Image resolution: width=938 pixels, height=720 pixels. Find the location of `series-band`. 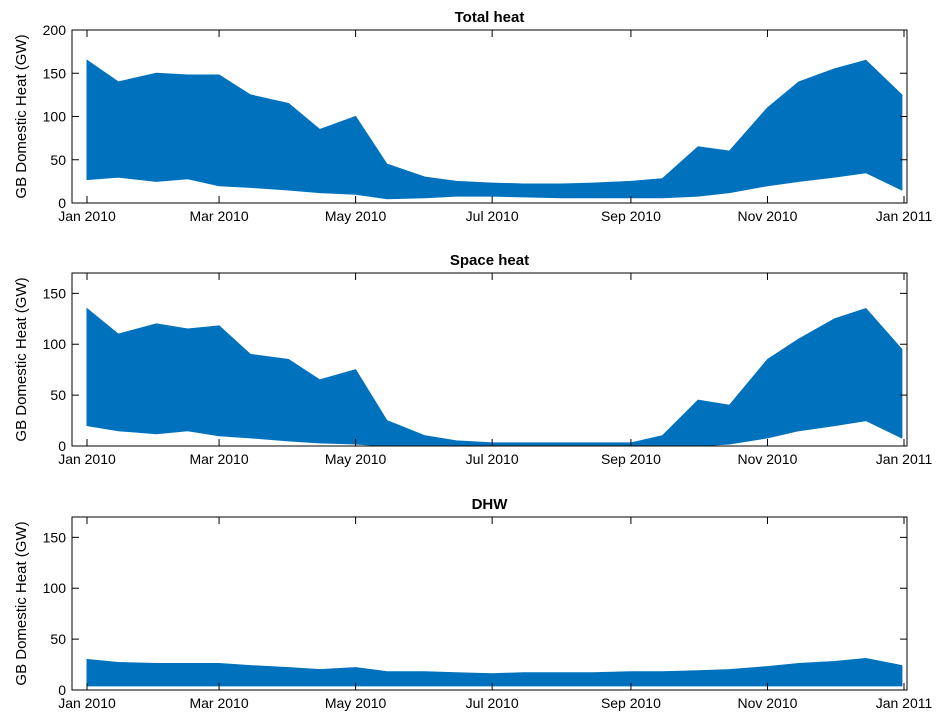

series-band is located at coordinates (494, 672).